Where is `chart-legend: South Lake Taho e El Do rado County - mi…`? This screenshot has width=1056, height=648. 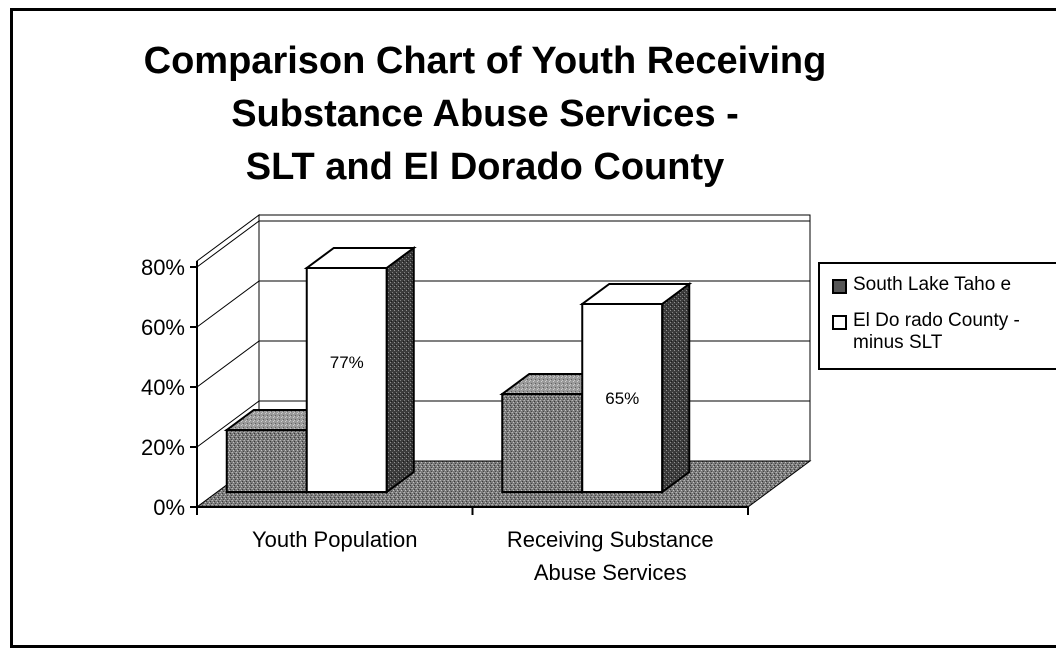
chart-legend: South Lake Taho e El Do rado County - mi… is located at coordinates (937, 316).